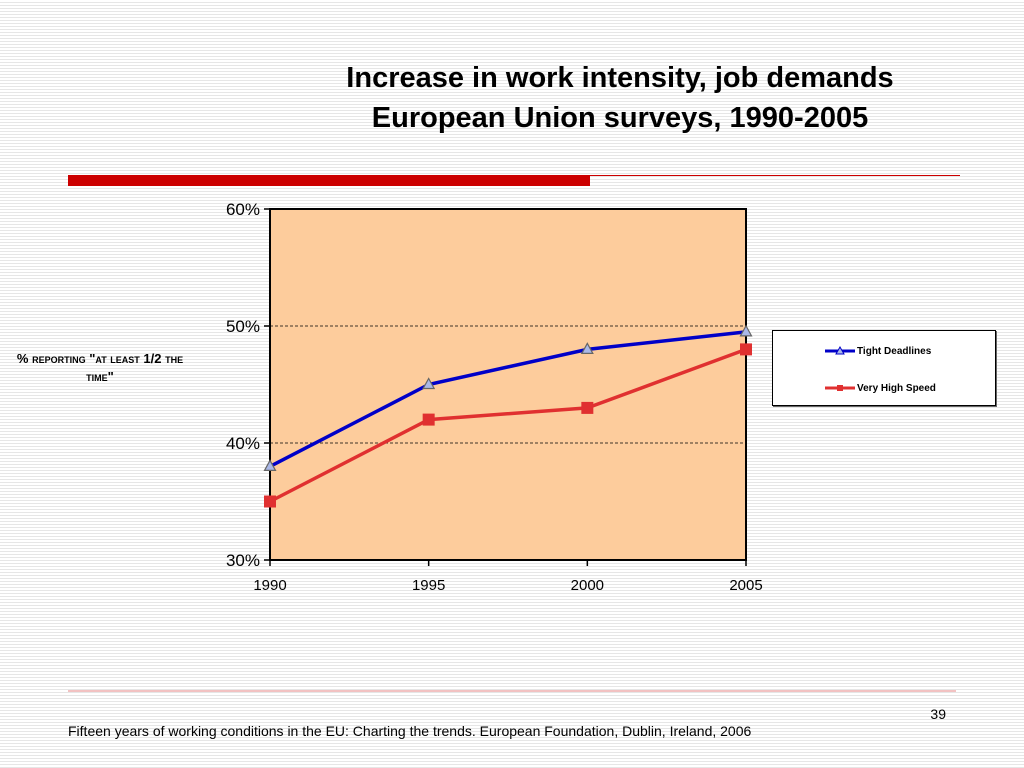 The height and width of the screenshot is (768, 1024). I want to click on legend-item-tight-deadlines: Tight Deadlines, so click(878, 351).